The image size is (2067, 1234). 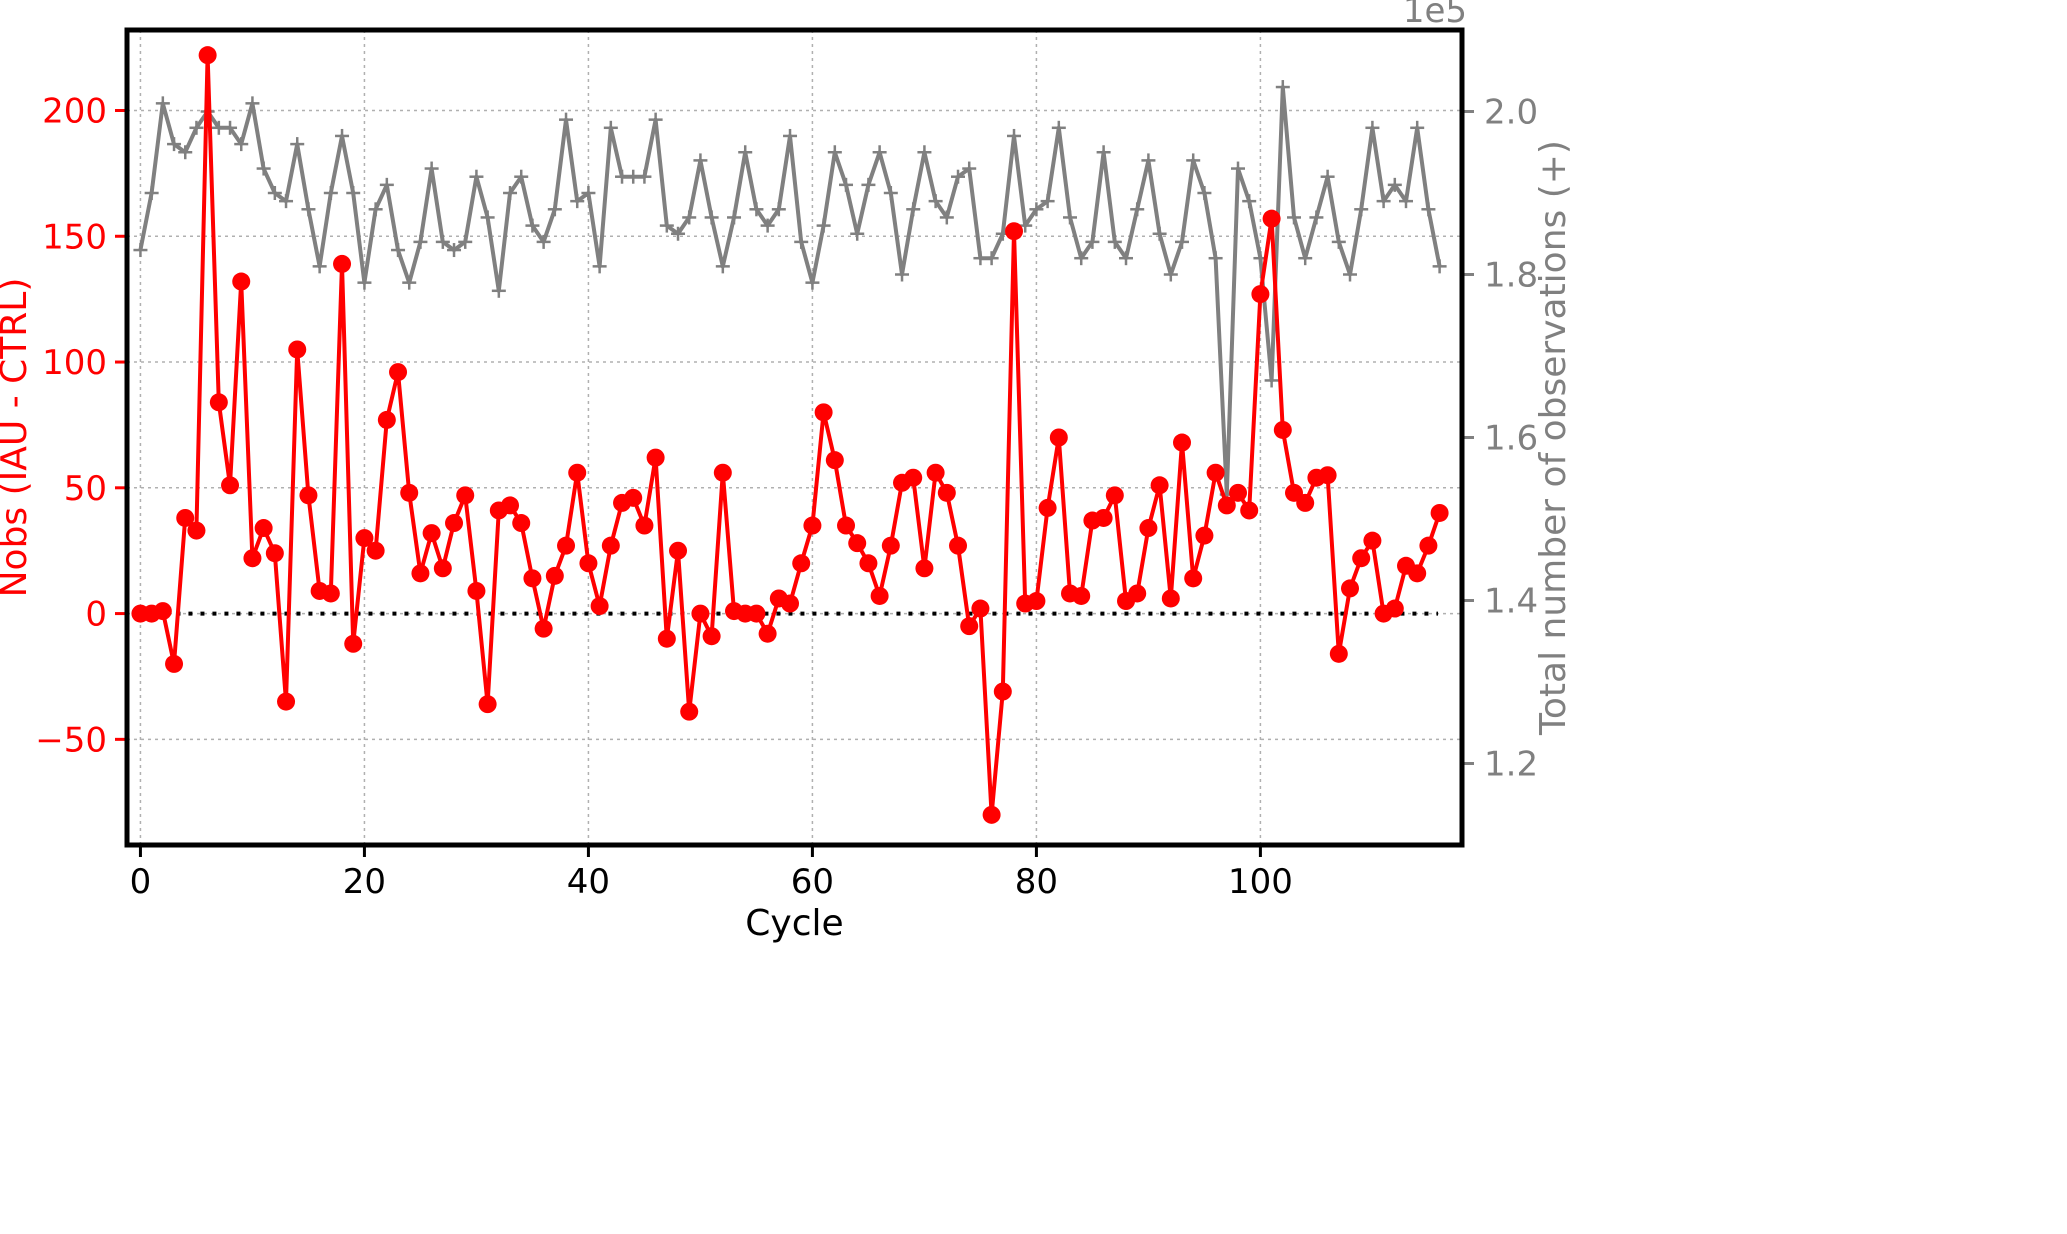 What do you see at coordinates (74, 111) in the screenshot?
I see `left-y-tick-label: 200` at bounding box center [74, 111].